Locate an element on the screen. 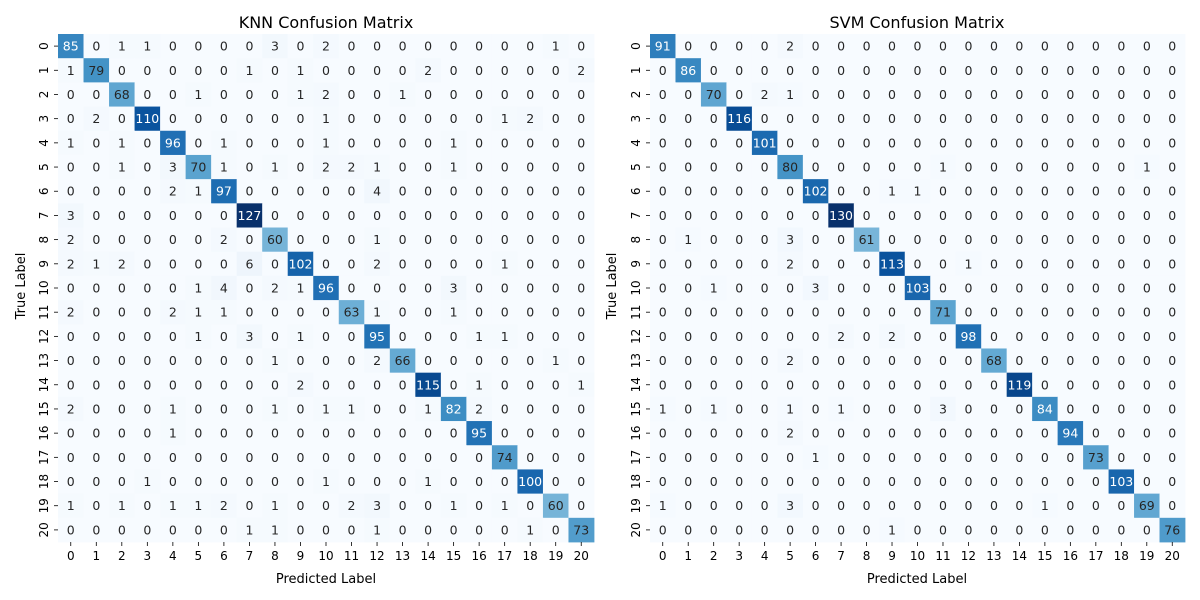  svm-cell-value-r5-c14: 0 is located at coordinates (1019, 167).